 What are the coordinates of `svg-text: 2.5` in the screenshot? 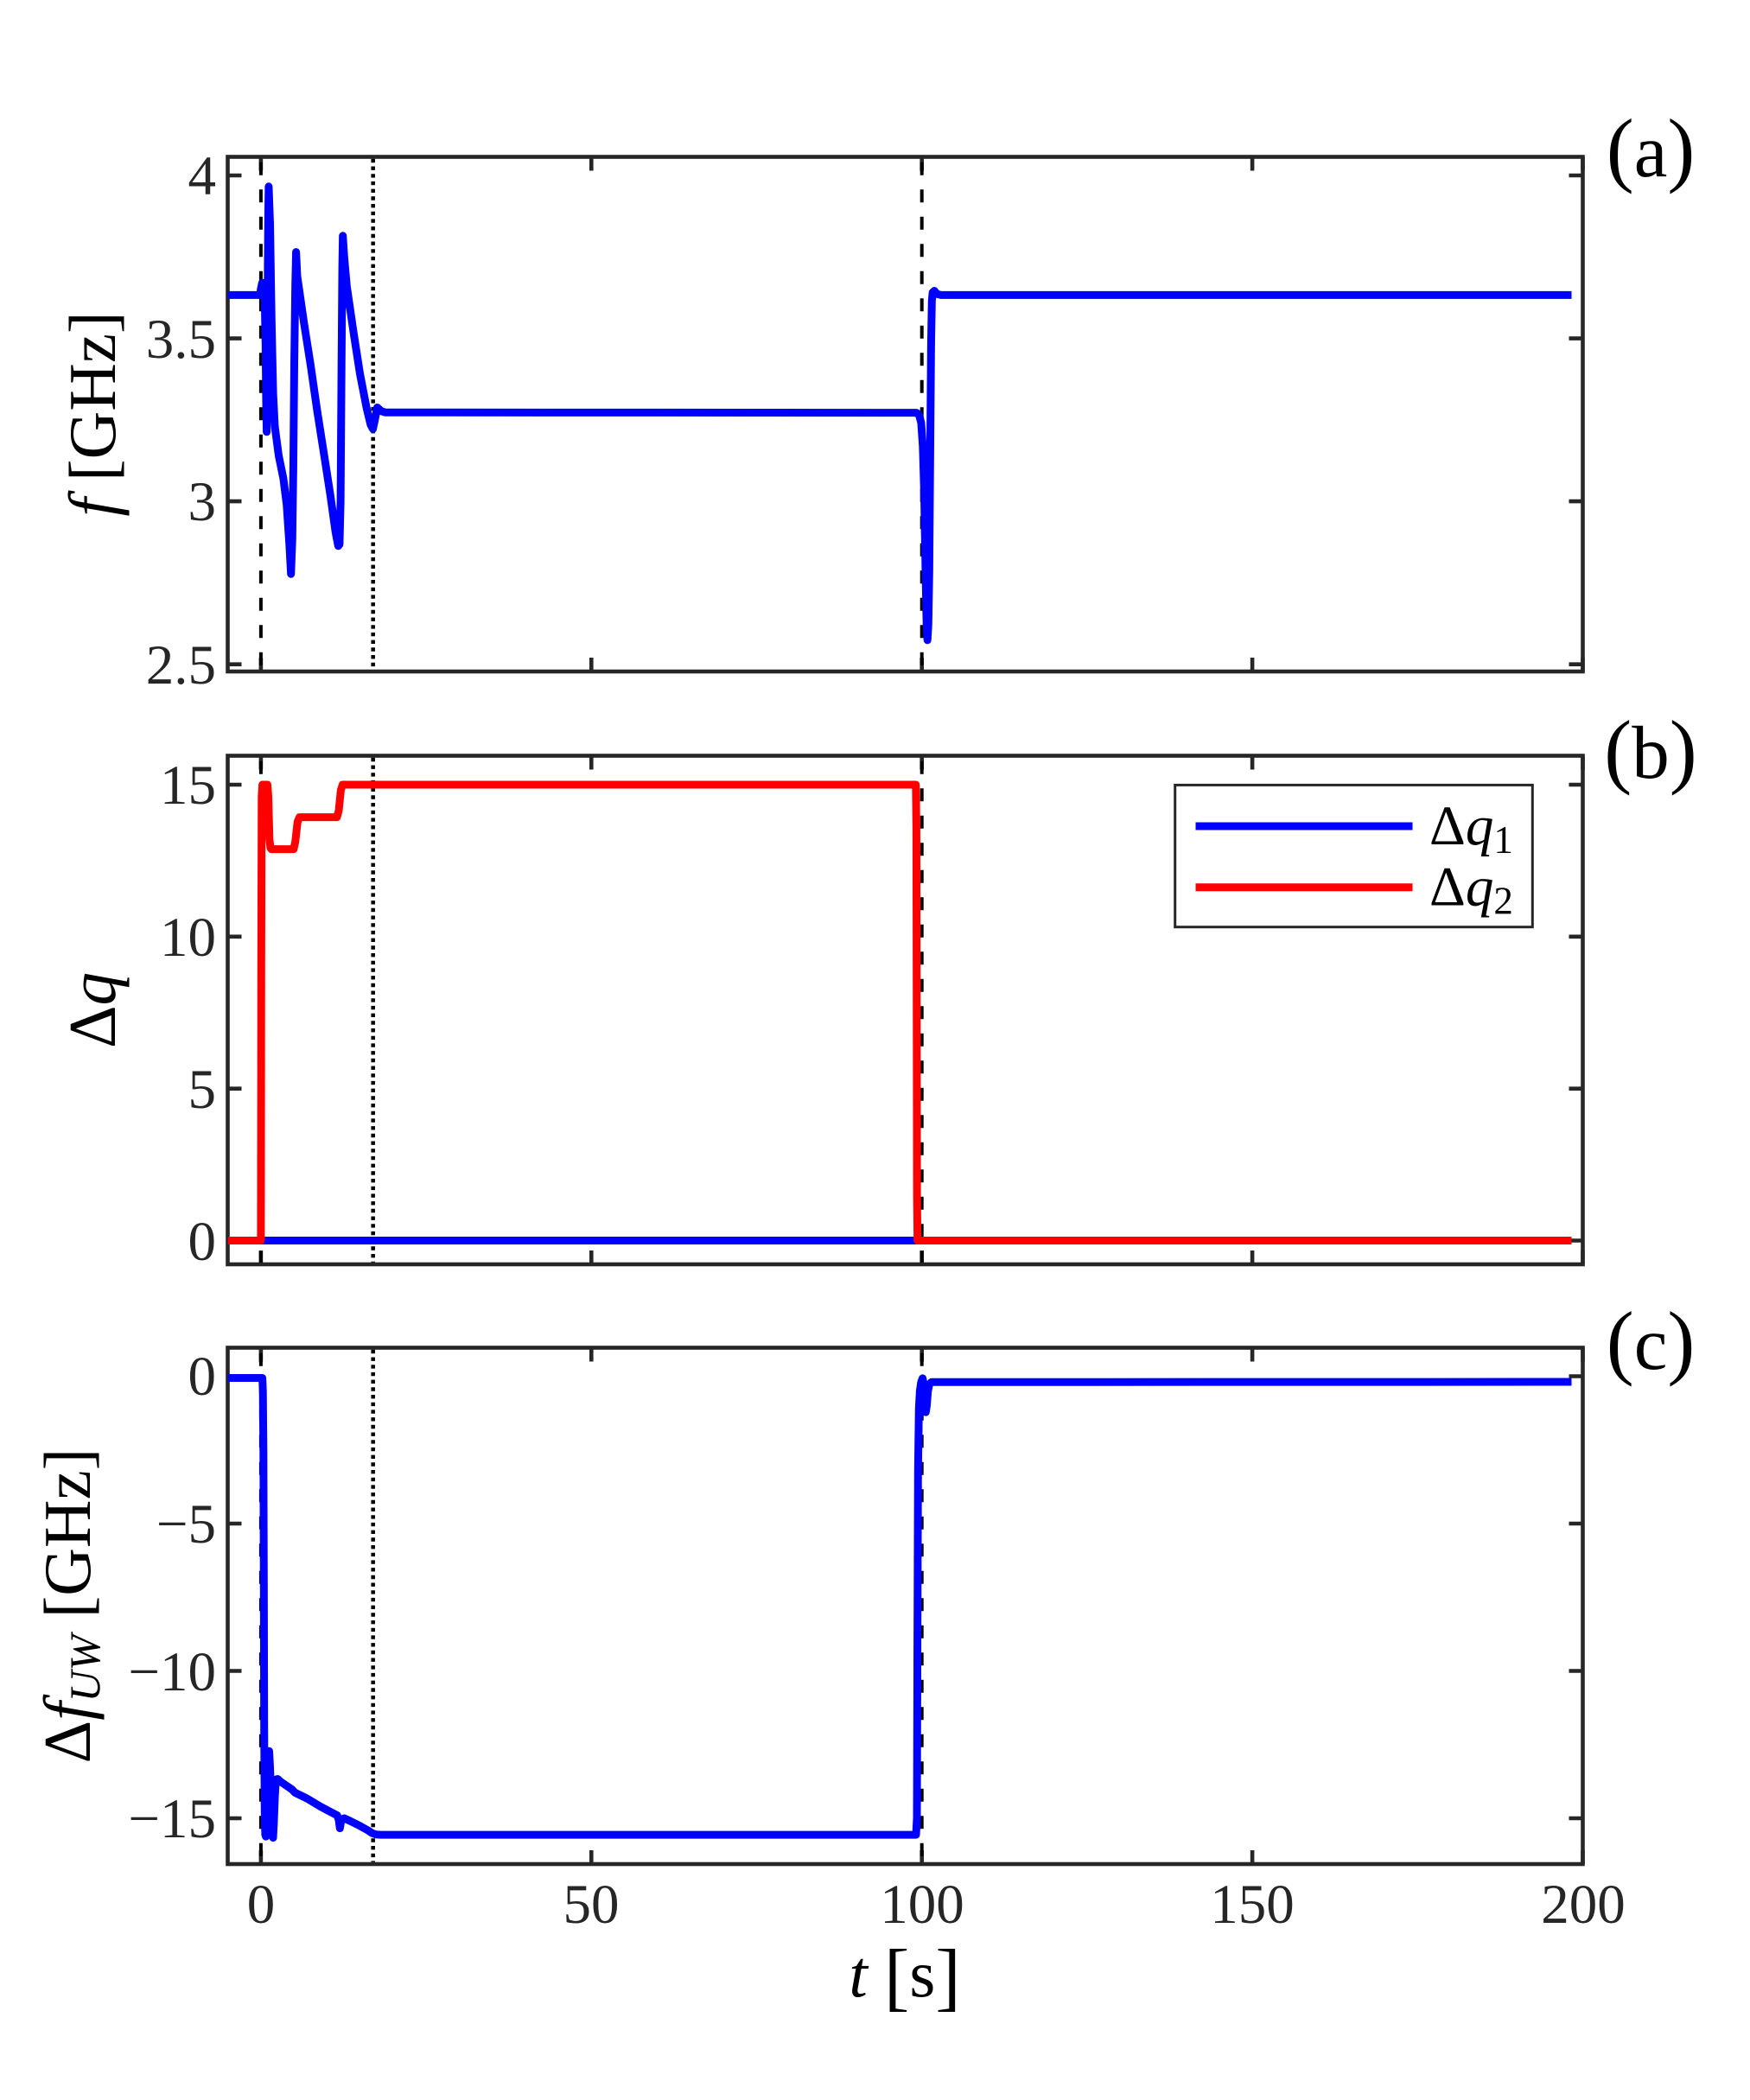 It's located at (181, 665).